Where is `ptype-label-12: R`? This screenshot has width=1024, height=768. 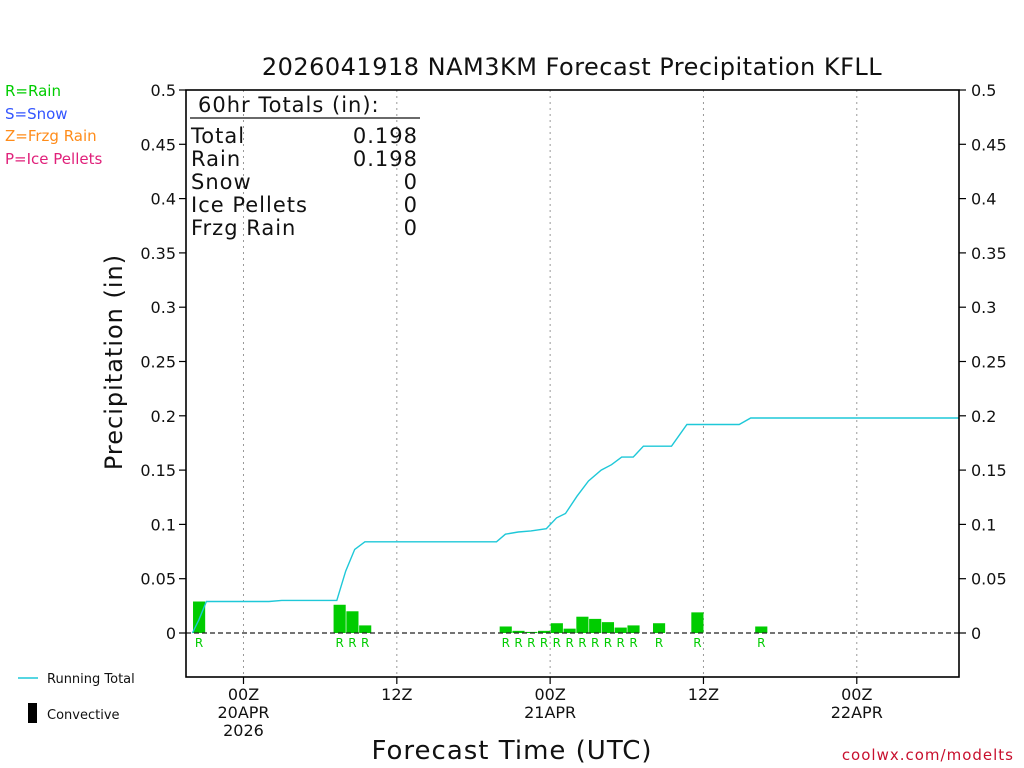 ptype-label-12: R is located at coordinates (608, 643).